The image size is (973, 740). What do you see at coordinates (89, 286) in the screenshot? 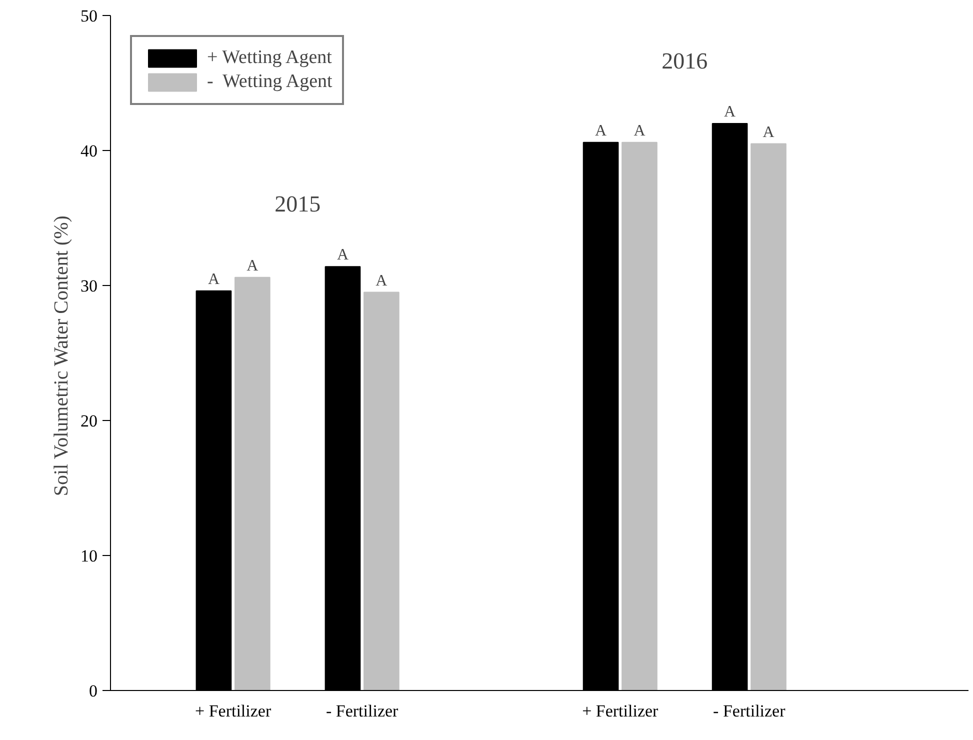
I see `y-tick-label: 30` at bounding box center [89, 286].